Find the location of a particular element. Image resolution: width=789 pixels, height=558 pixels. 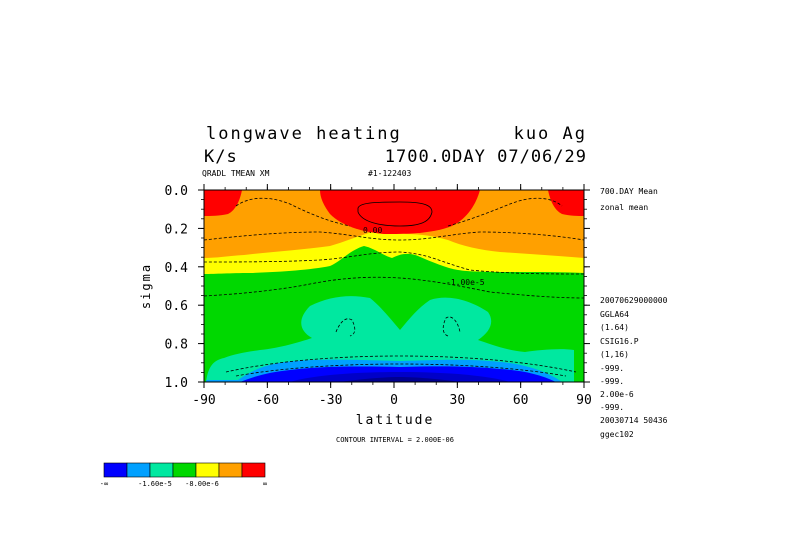

right-info-line: ggec102 is located at coordinates (617, 434).